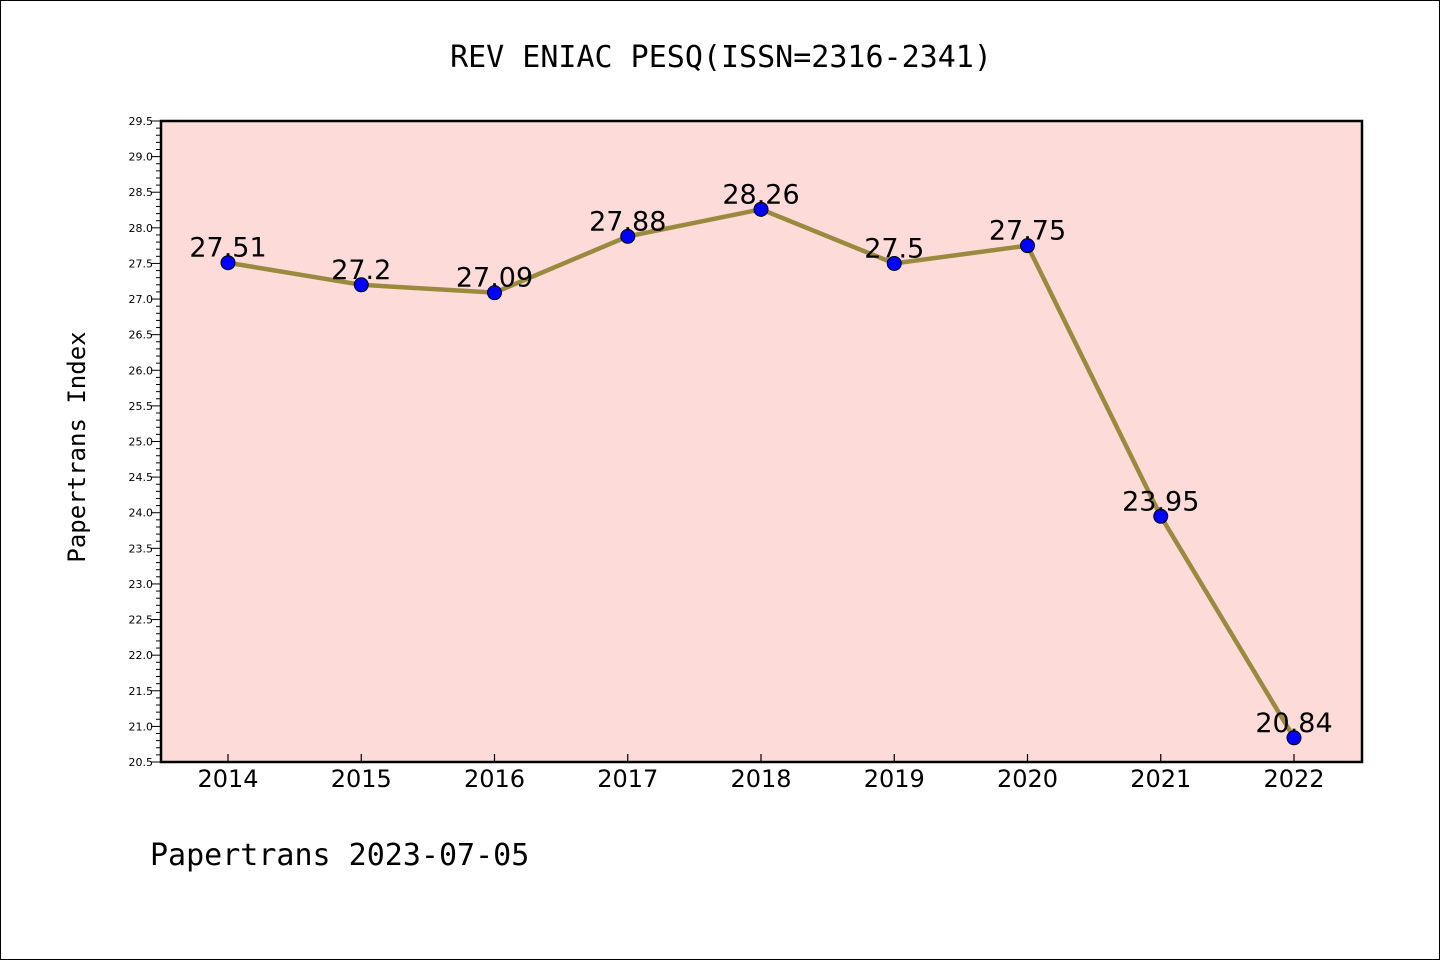  What do you see at coordinates (339, 855) in the screenshot?
I see `footer-caption: Papertrans 2023-07-05` at bounding box center [339, 855].